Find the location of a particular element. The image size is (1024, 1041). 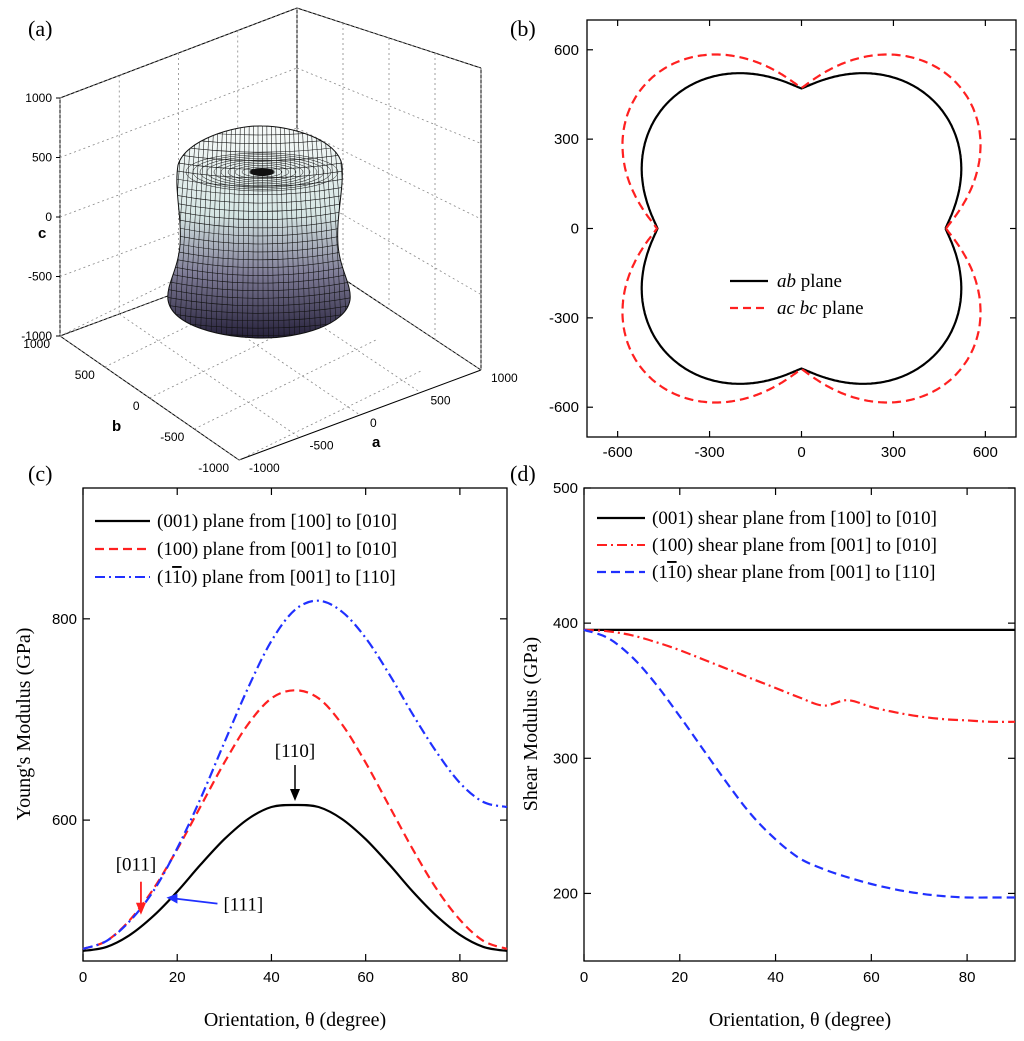

tick-label-y: 300 is located at coordinates (566, 139).